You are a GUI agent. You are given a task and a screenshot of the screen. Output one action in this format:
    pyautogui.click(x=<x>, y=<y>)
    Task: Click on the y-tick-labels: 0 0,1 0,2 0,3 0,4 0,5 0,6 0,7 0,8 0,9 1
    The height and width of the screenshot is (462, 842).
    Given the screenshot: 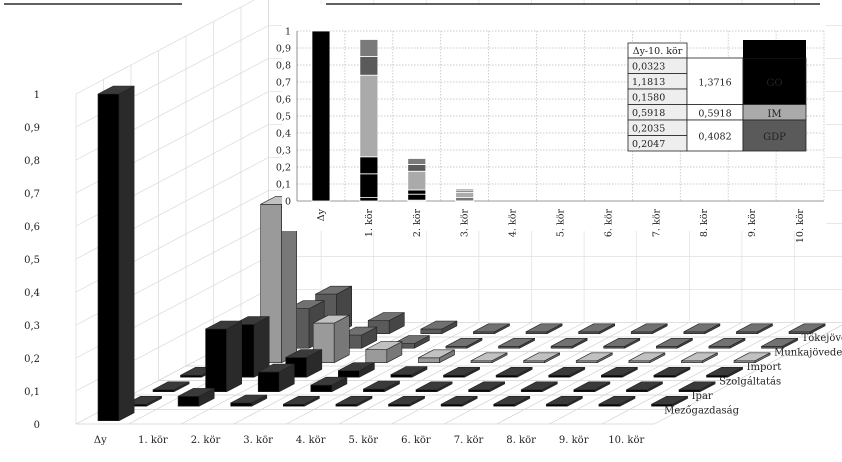 What is the action you would take?
    pyautogui.click(x=32, y=260)
    